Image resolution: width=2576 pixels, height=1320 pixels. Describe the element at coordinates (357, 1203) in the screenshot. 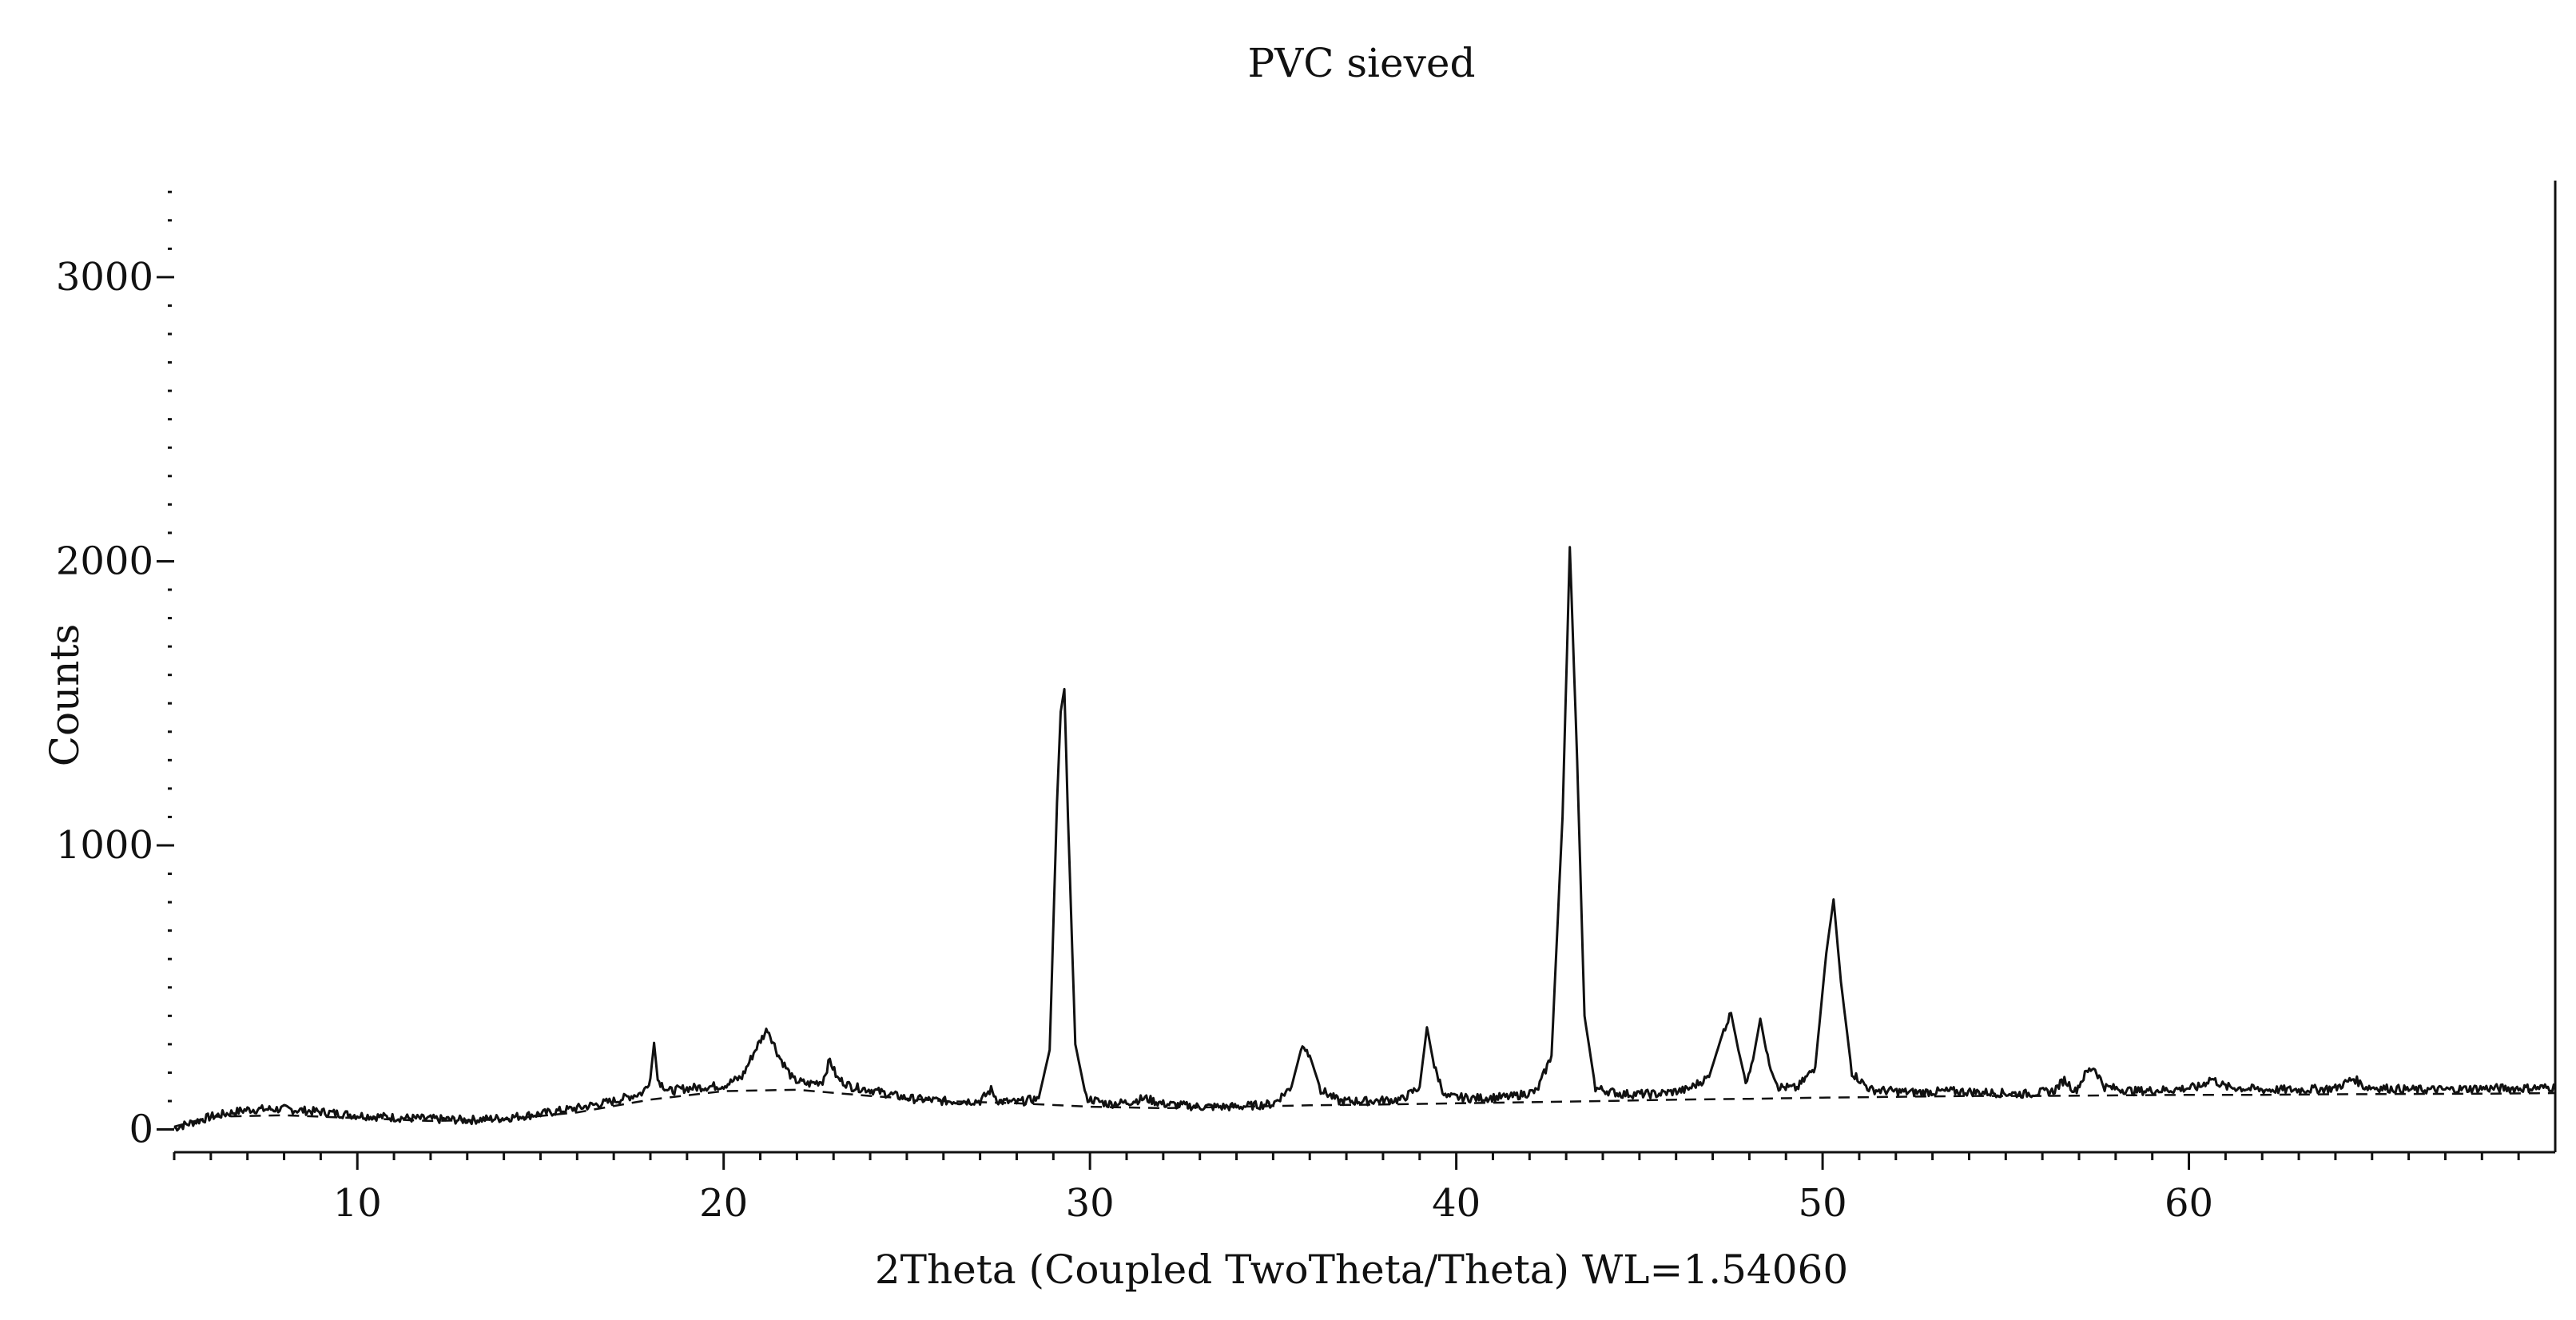

I see `x-tick-label: 10` at that location.